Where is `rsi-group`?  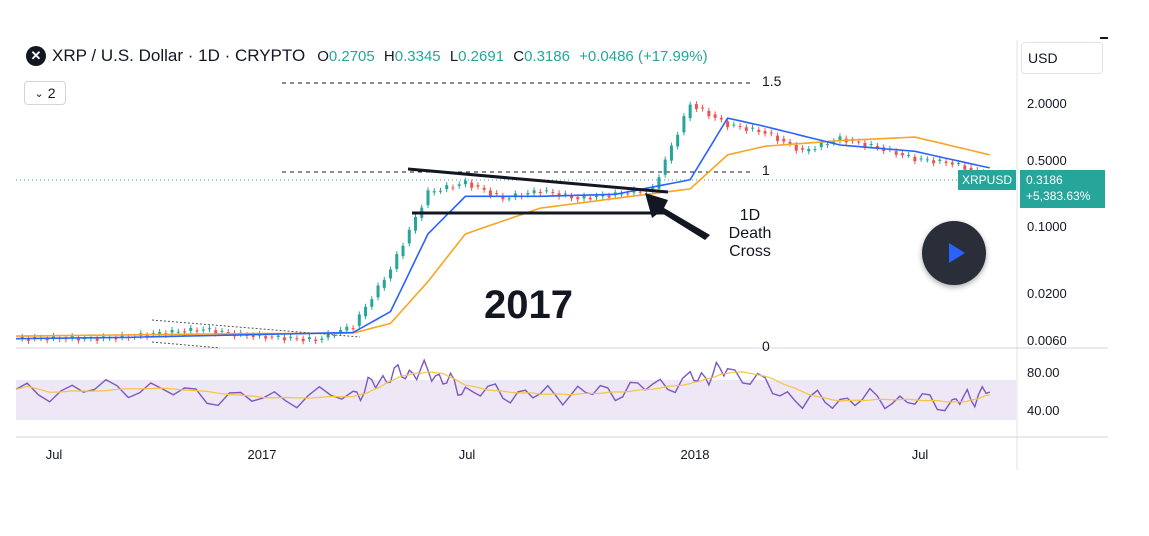 rsi-group is located at coordinates (502, 385).